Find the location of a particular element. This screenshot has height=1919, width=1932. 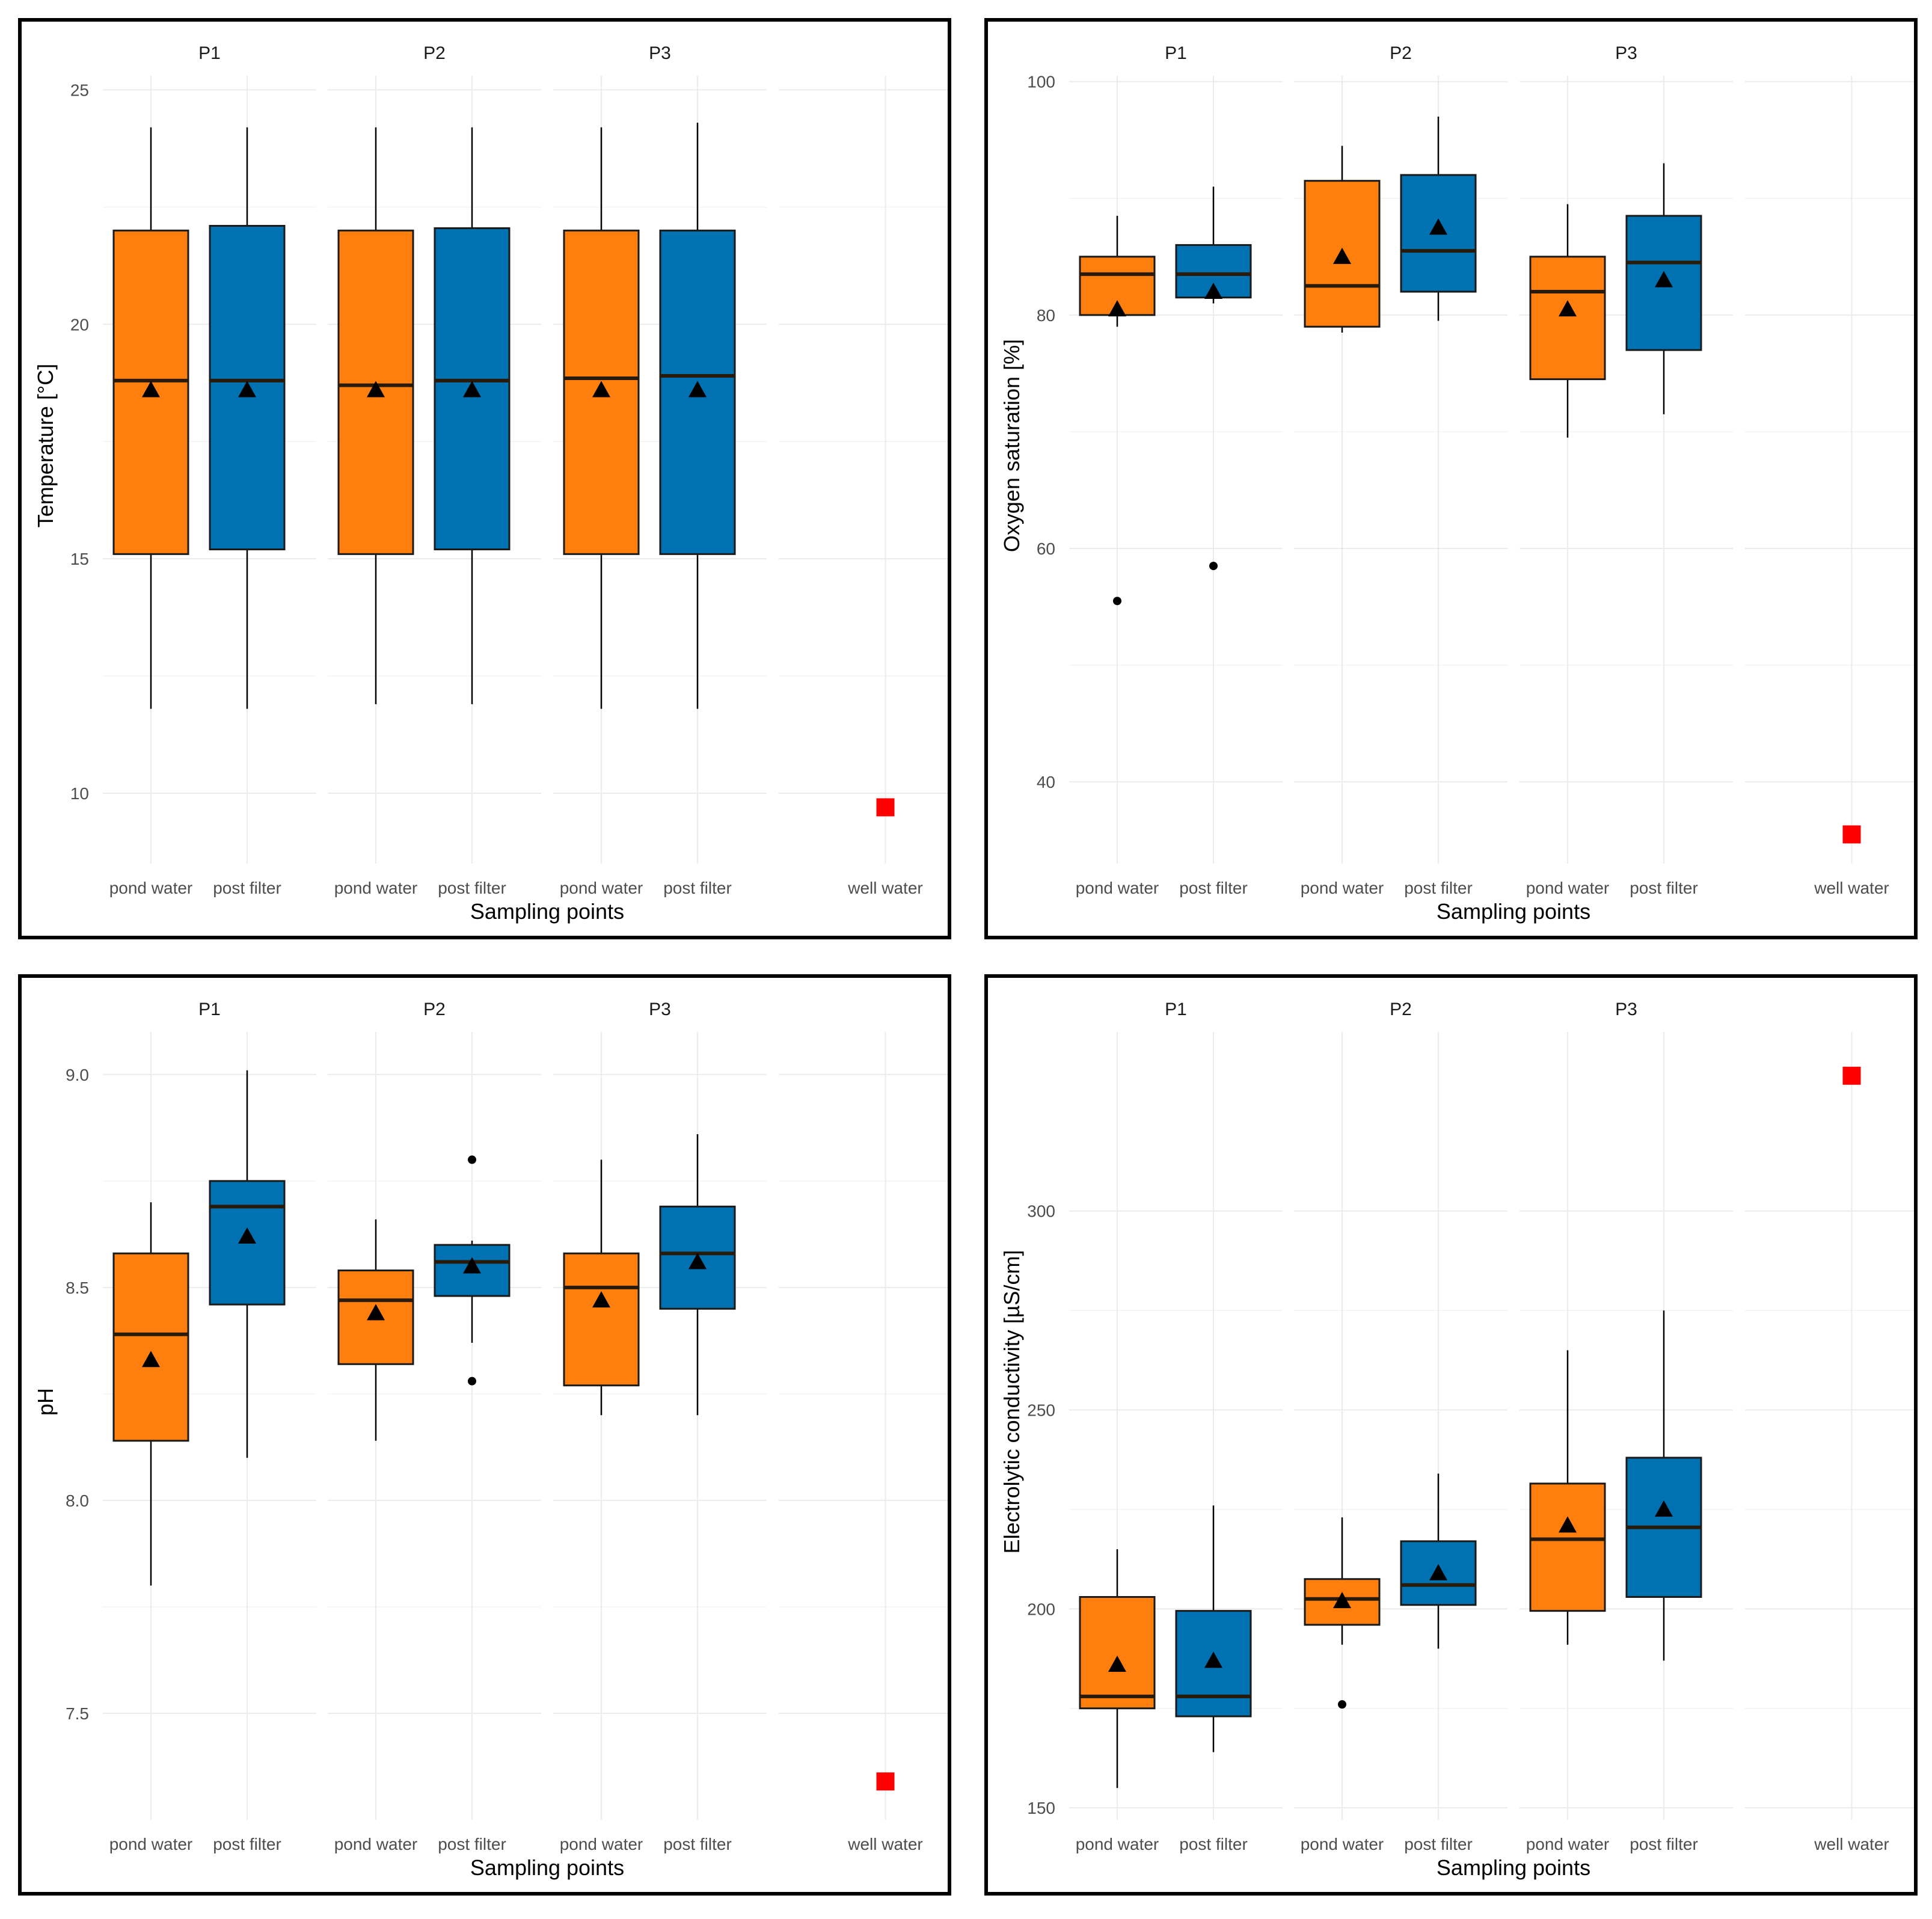

y-axis-title: Temperature [°C] is located at coordinates (45, 446).